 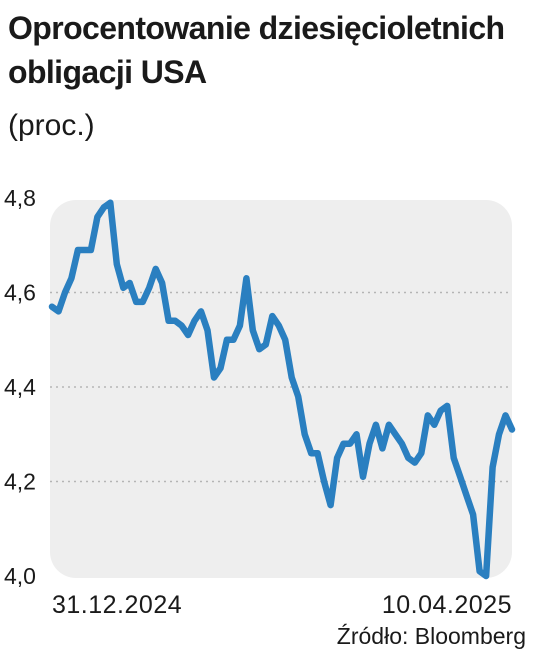 I want to click on y-tick-label: 4,2, so click(x=20, y=482).